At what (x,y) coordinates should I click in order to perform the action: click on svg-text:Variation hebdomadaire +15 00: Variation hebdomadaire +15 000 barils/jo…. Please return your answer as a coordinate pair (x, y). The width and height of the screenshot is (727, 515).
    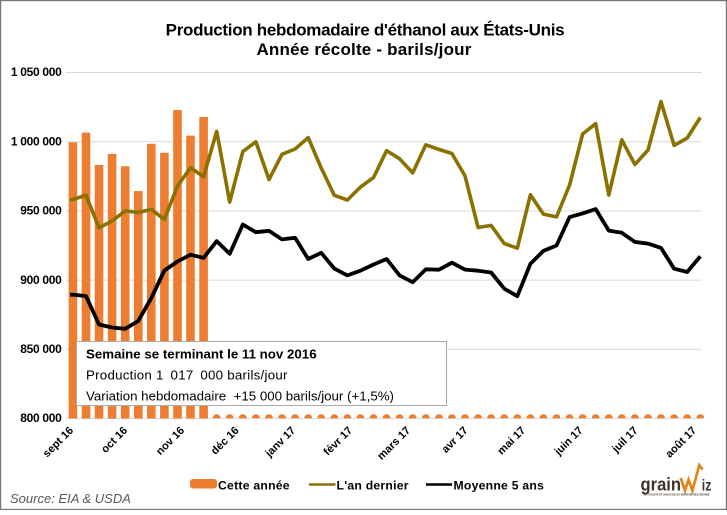
    Looking at the image, I should click on (240, 395).